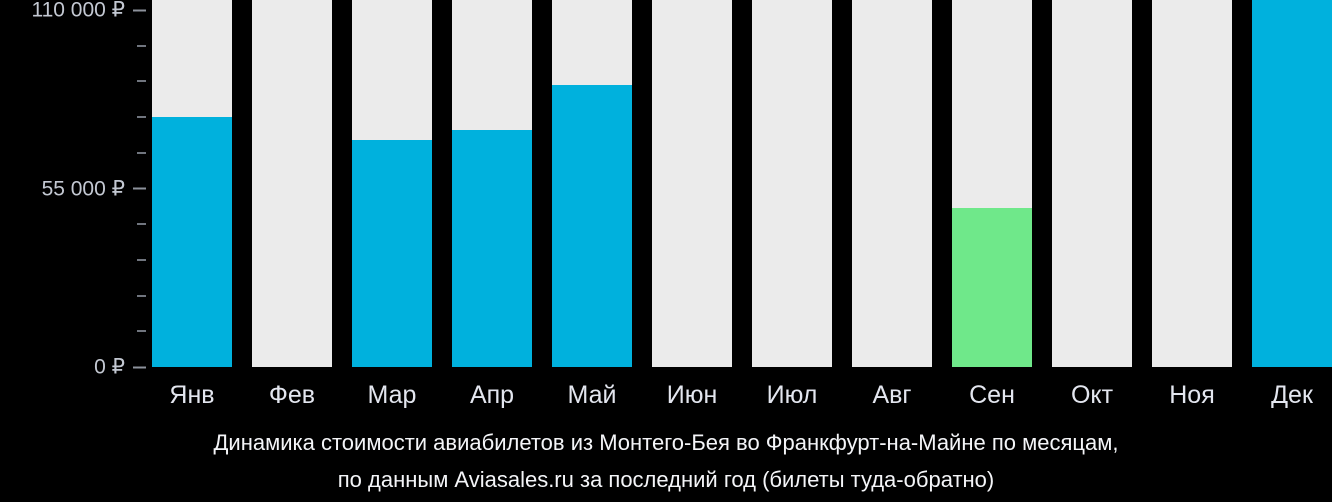 Image resolution: width=1332 pixels, height=502 pixels. Describe the element at coordinates (592, 225) in the screenshot. I see `price-bar-Май` at that location.